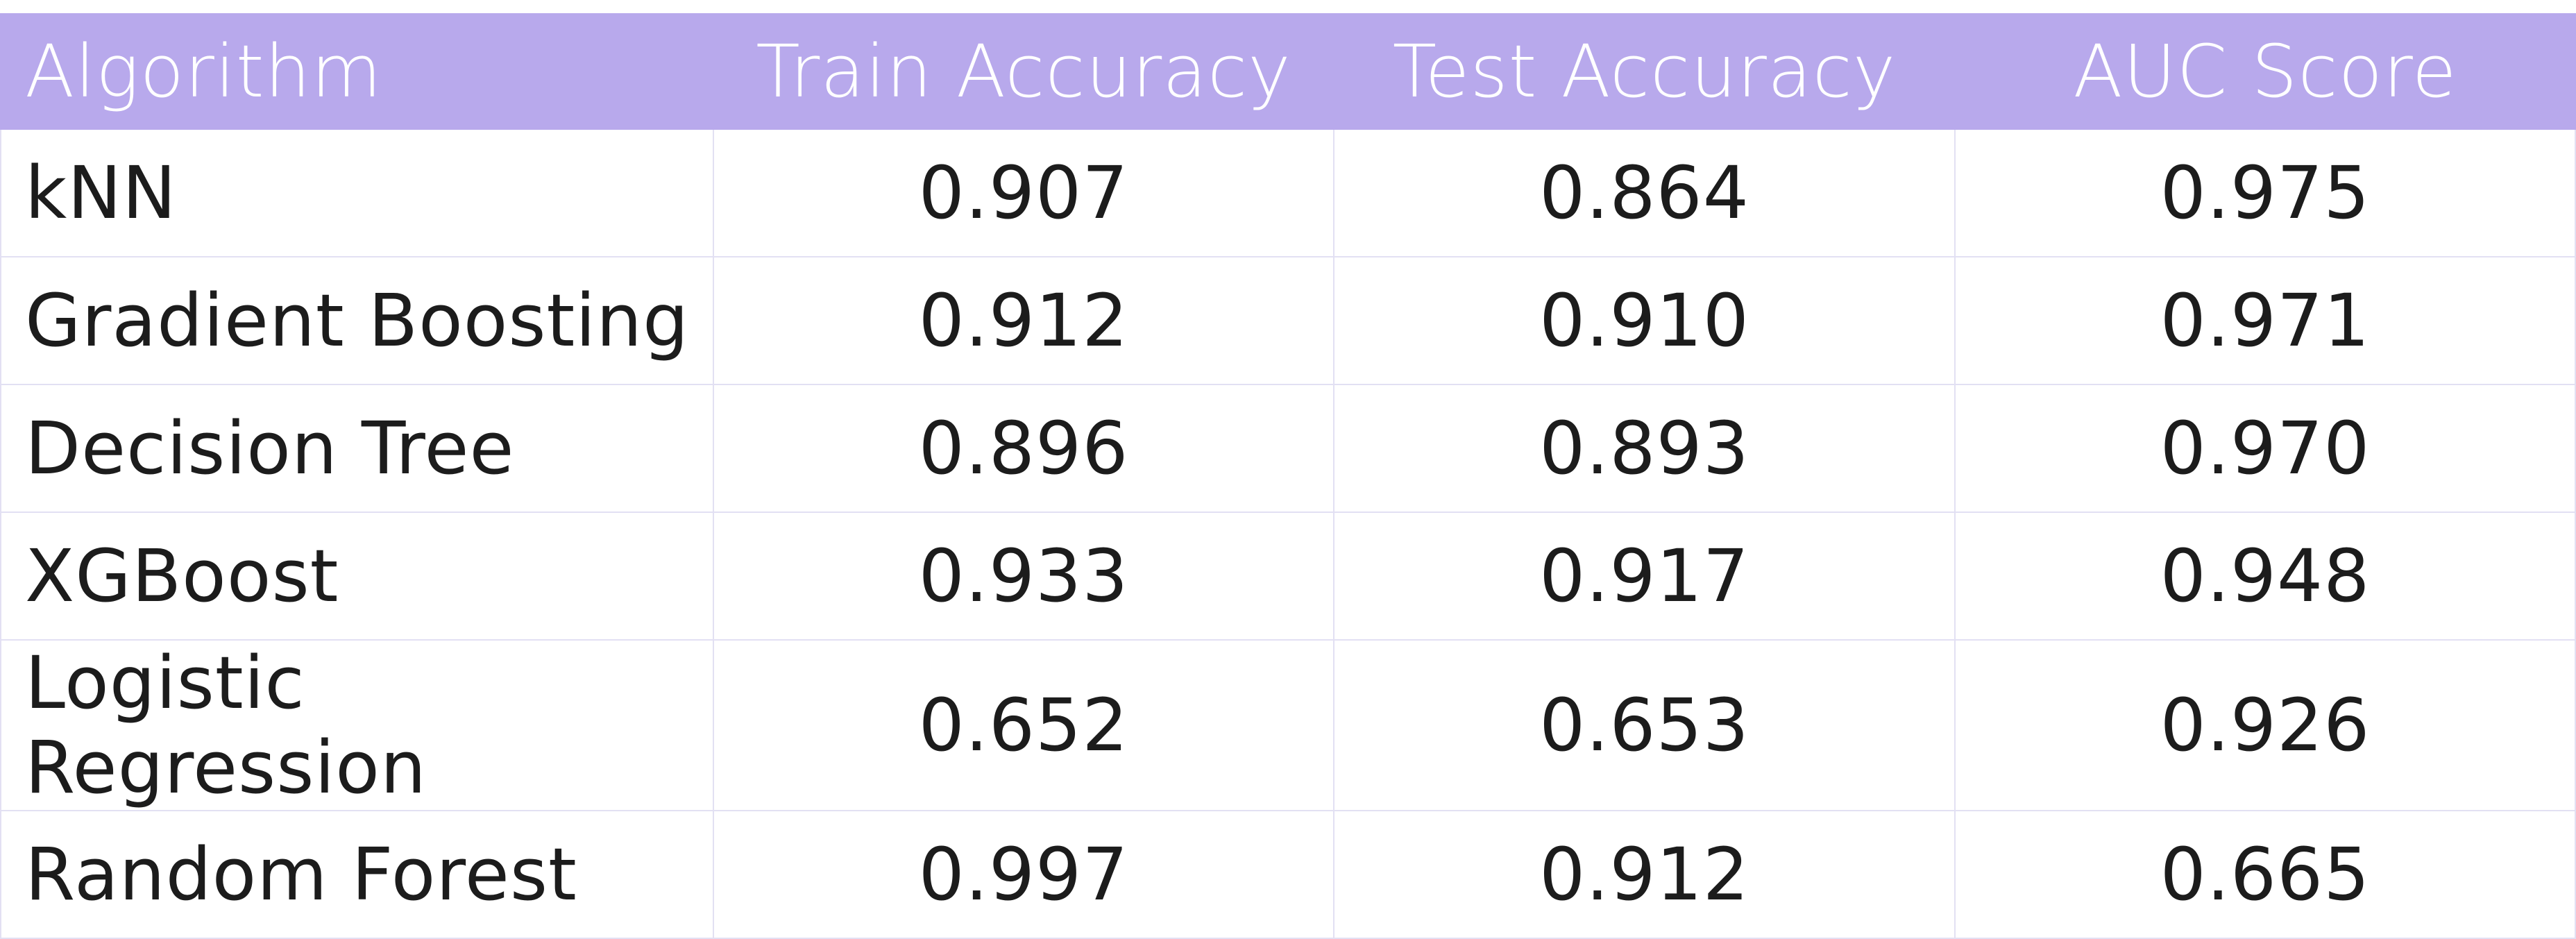 Image resolution: width=2576 pixels, height=939 pixels. Describe the element at coordinates (2265, 874) in the screenshot. I see `auc-score-cell: 0.665` at that location.